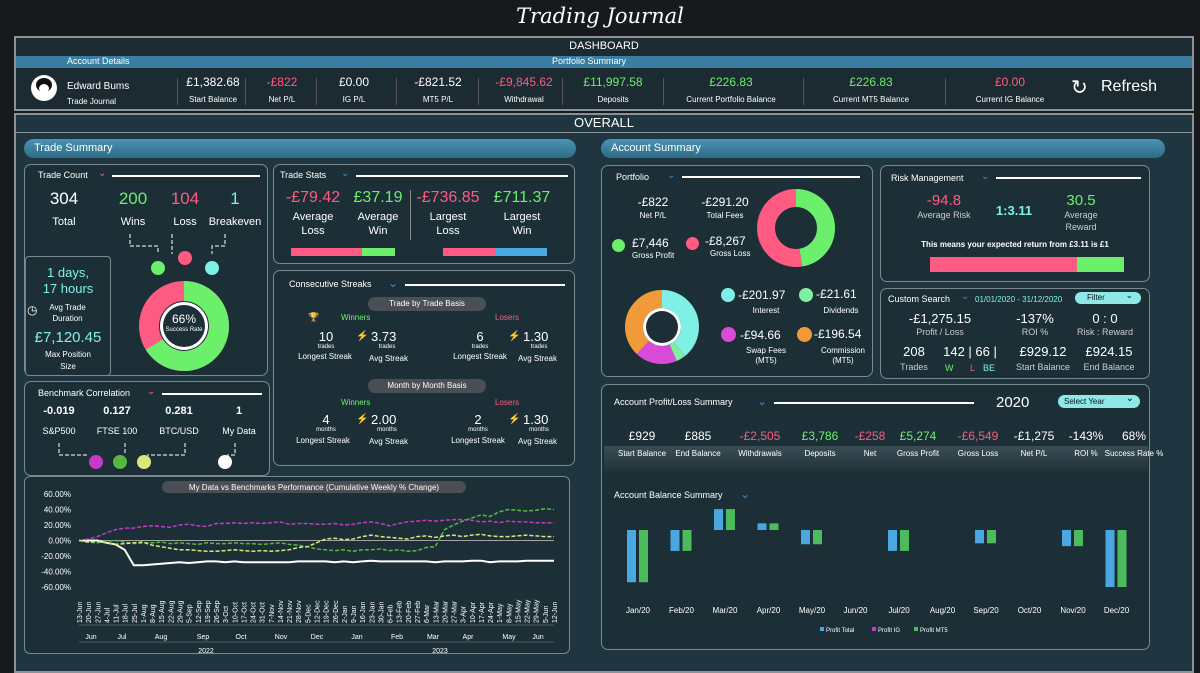 The width and height of the screenshot is (1200, 673). Describe the element at coordinates (400, 612) in the screenshot. I see `x-tick-label: 13-Feb` at that location.